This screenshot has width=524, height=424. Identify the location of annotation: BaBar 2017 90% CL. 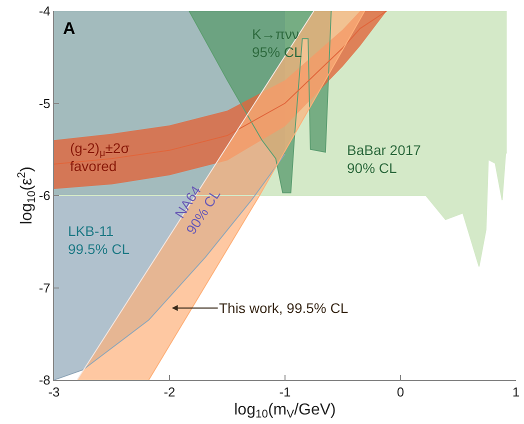
(384, 159).